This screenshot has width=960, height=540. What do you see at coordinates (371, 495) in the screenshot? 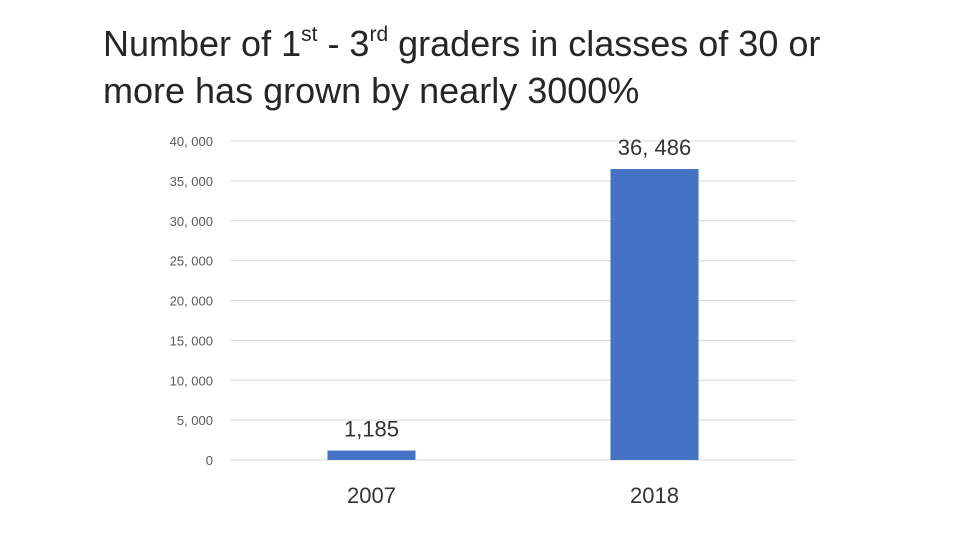
I see `category-label: 2007` at bounding box center [371, 495].